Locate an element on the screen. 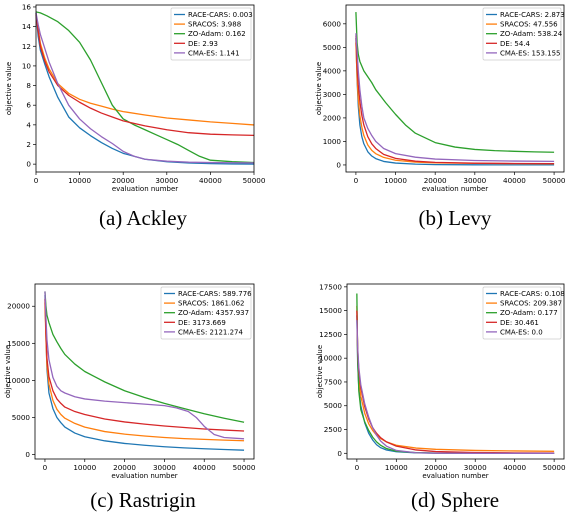  legend-entry: SRACOS: 47.556 is located at coordinates (529, 25).